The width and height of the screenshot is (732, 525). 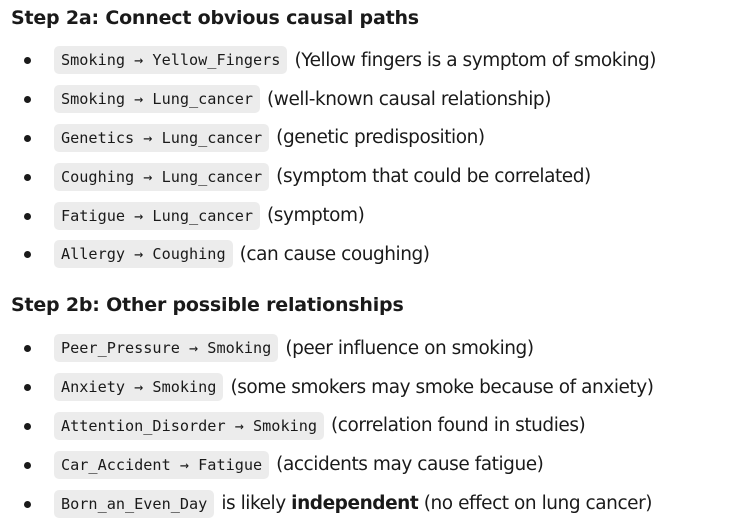 I want to click on item-description: (can cause coughing), so click(x=334, y=254).